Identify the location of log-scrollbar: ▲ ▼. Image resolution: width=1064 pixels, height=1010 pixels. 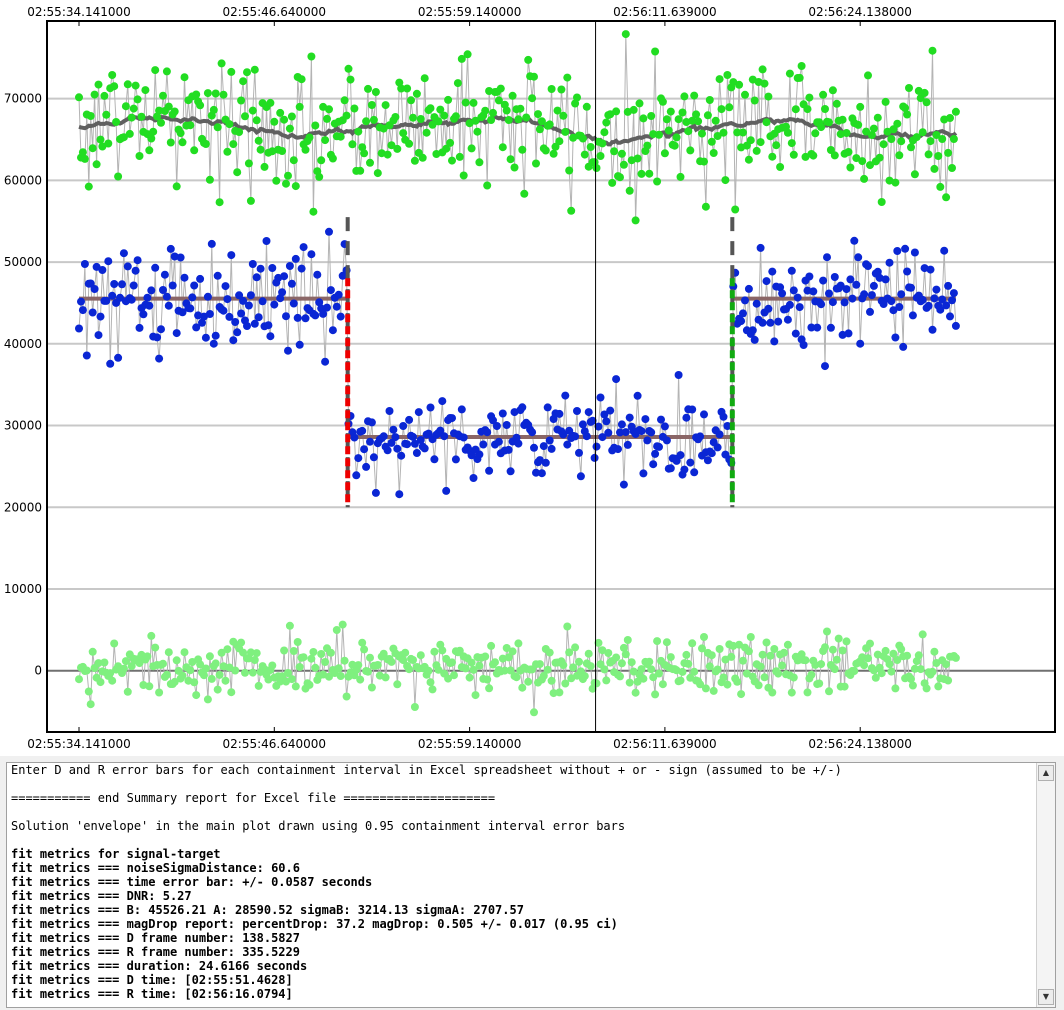
(1045, 885).